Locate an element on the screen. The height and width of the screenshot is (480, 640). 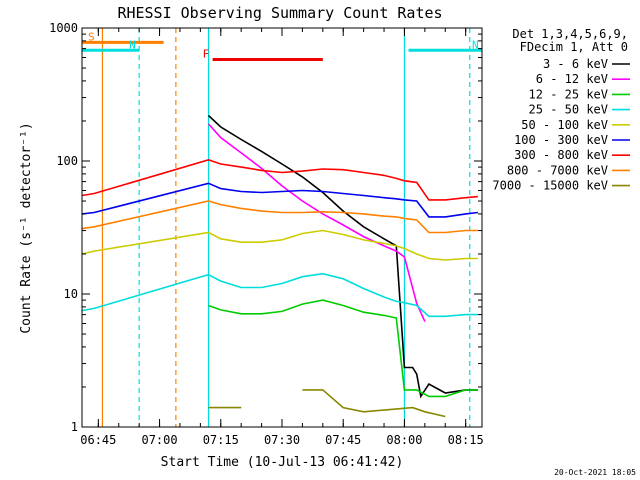
y-tick-label: 1 is located at coordinates (74, 427).